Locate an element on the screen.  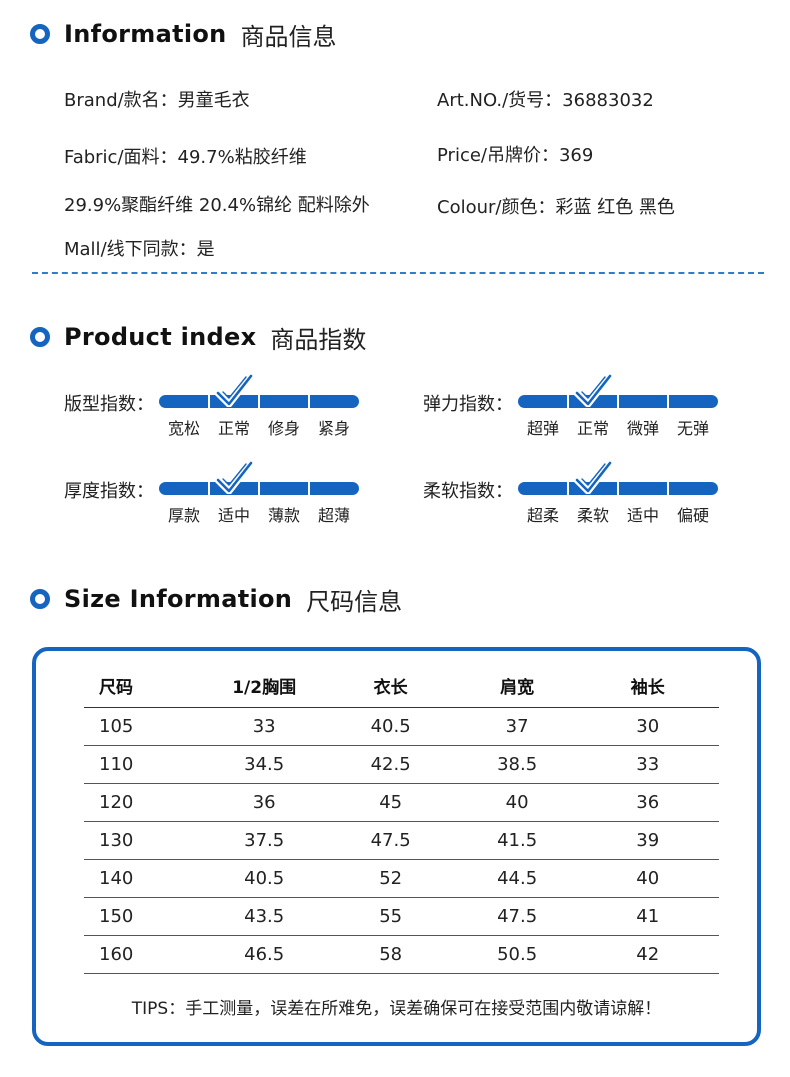
section-header-size-information: Size Information 尺码信息 is located at coordinates (216, 599).